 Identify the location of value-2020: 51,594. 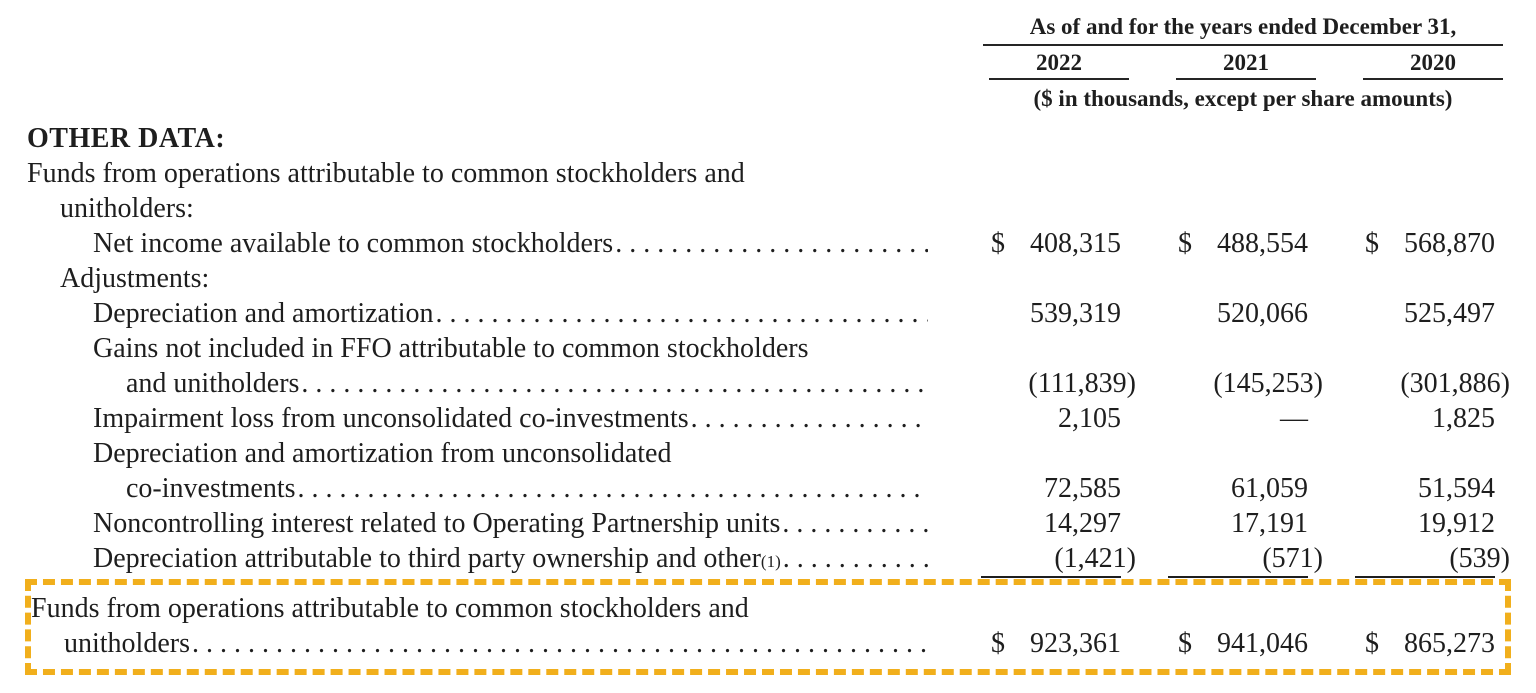
(1425, 488).